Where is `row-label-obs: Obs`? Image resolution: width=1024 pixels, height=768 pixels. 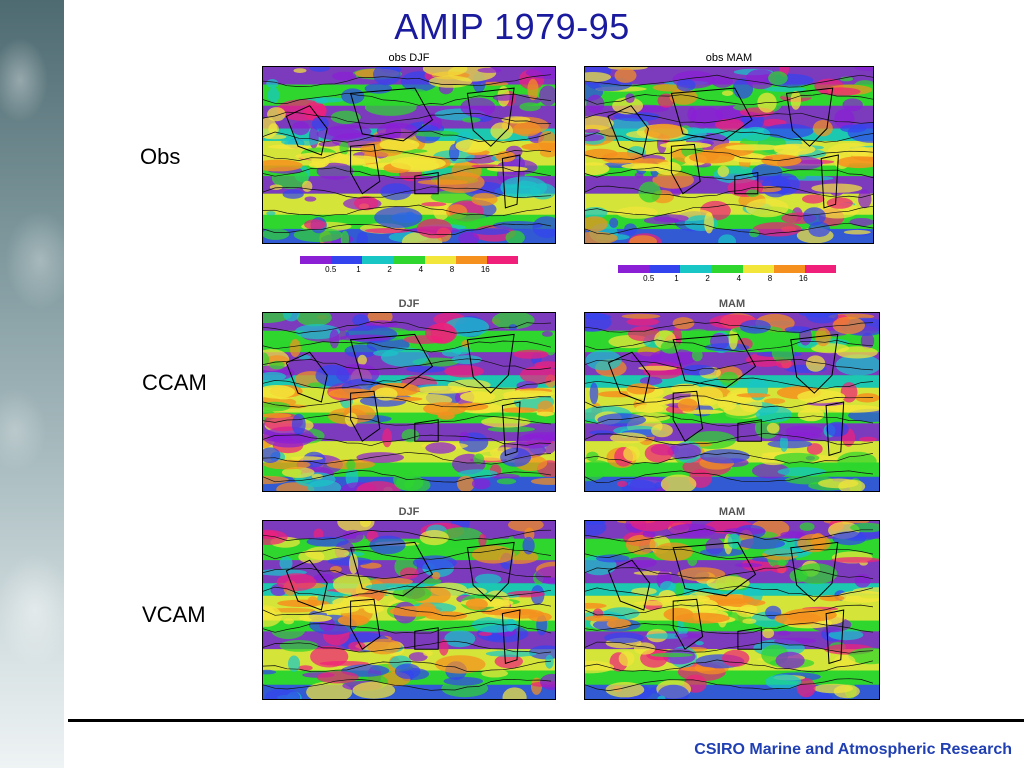
row-label-obs: Obs is located at coordinates (160, 156).